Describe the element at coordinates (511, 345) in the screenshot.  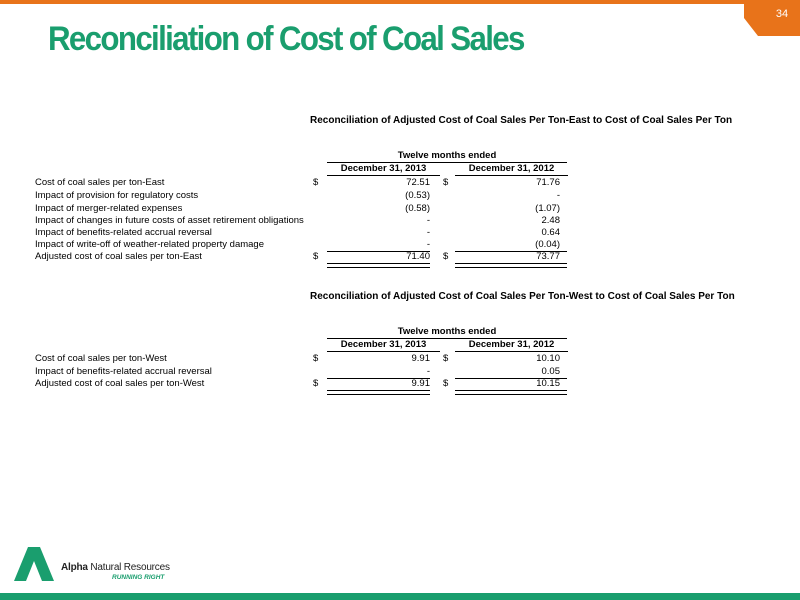
I see `west-col-2012-header: December 31, 2012` at that location.